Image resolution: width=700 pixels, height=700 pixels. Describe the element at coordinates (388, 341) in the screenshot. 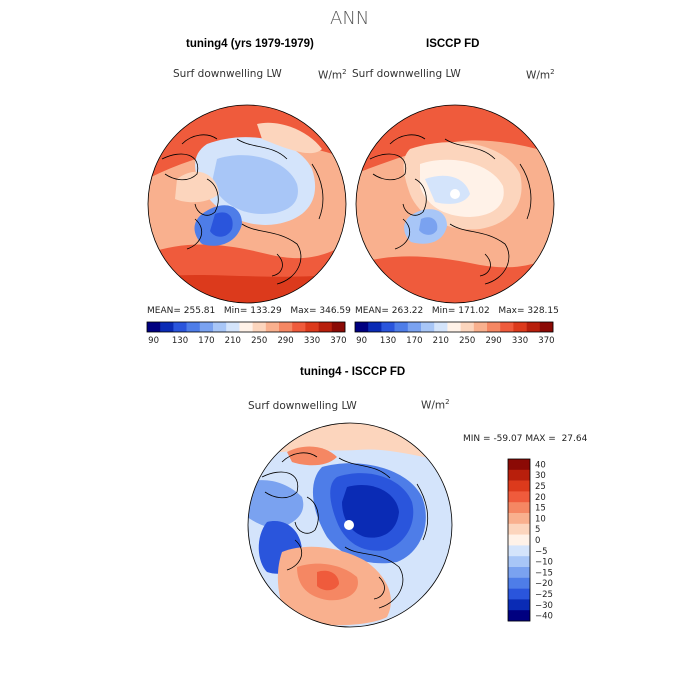

I see `panel-2-colorbar-tick-label: 130` at that location.